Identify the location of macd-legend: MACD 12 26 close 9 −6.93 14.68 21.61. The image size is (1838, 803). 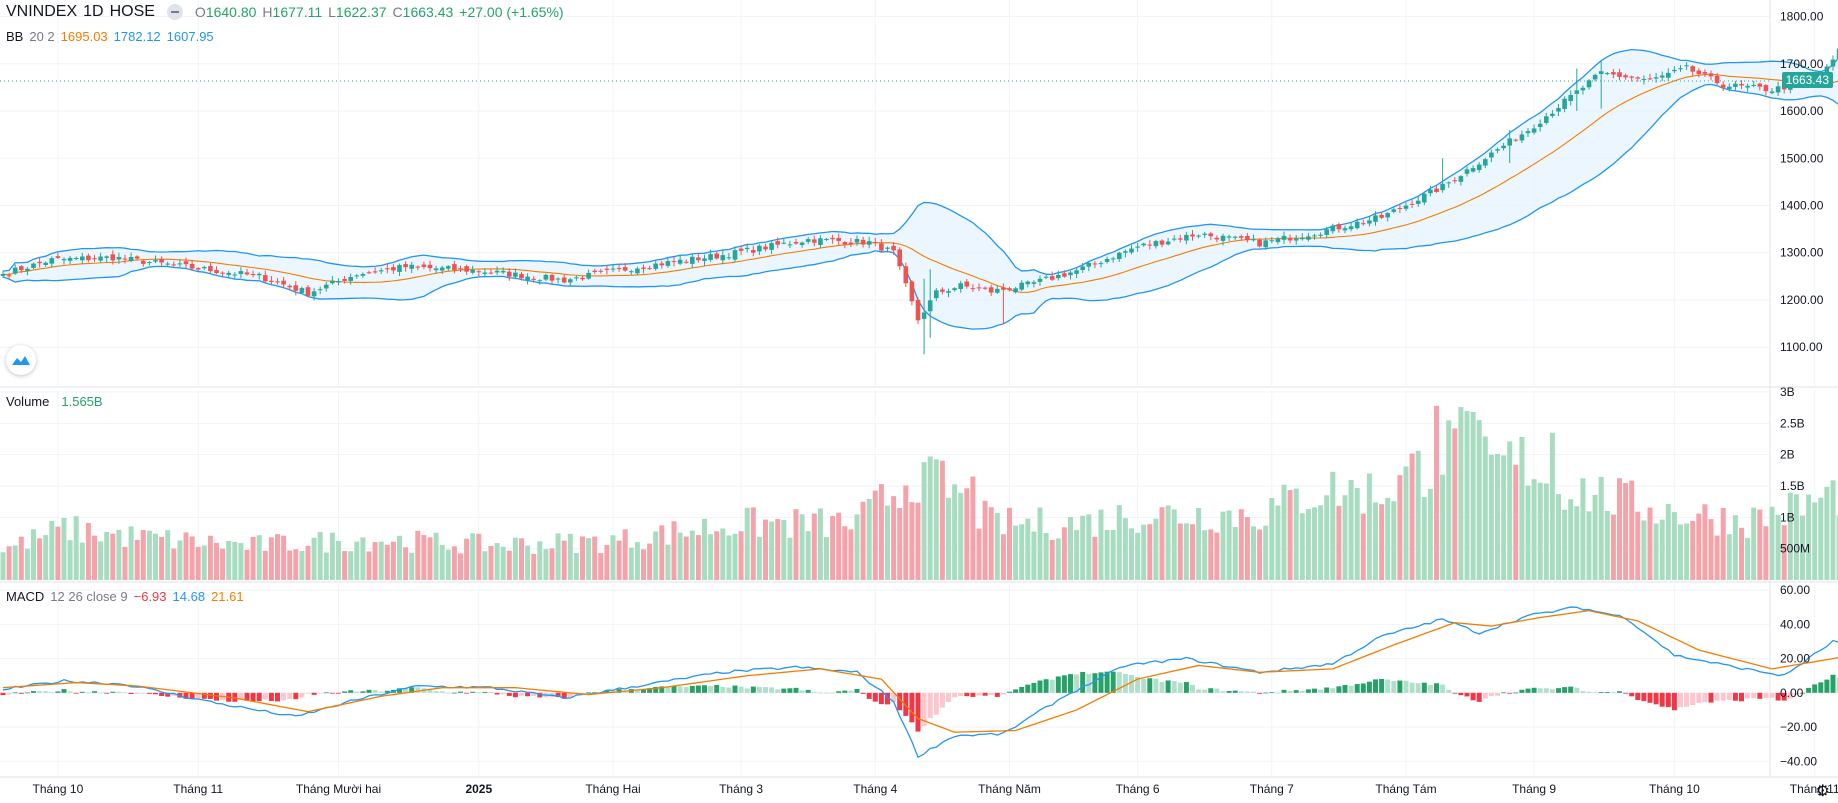
(125, 596).